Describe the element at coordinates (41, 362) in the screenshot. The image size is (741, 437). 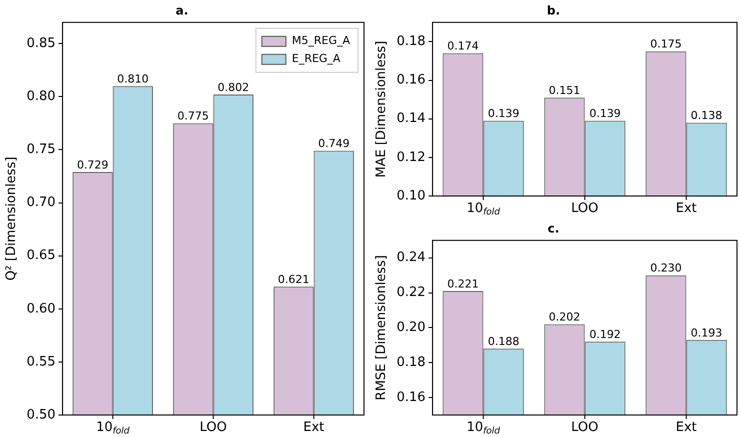
I see `y-tick-label: 0.55` at that location.